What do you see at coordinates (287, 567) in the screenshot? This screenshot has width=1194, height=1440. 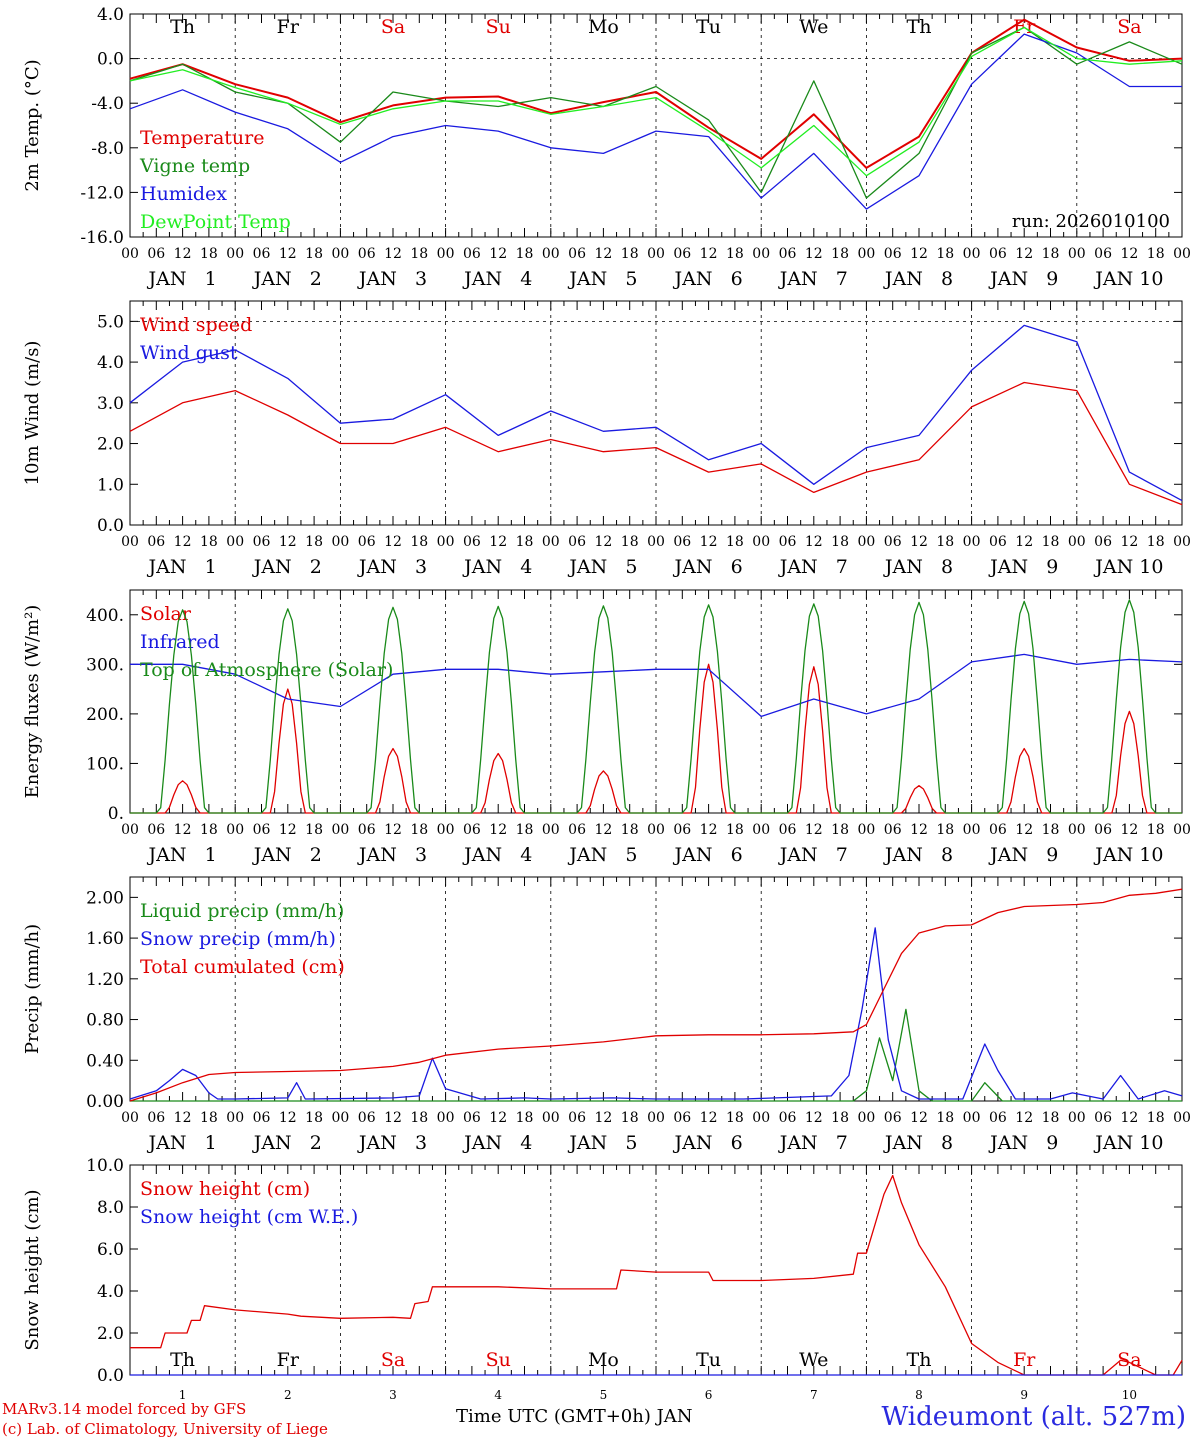 I see `x-date-label: JAN 2` at bounding box center [287, 567].